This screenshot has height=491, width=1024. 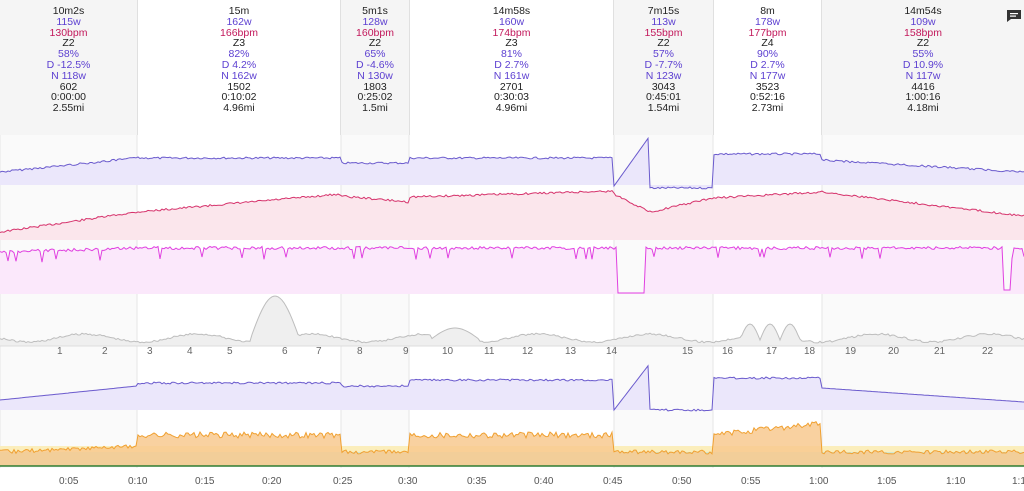 What do you see at coordinates (239, 75) in the screenshot?
I see `interval-np: N 162w` at bounding box center [239, 75].